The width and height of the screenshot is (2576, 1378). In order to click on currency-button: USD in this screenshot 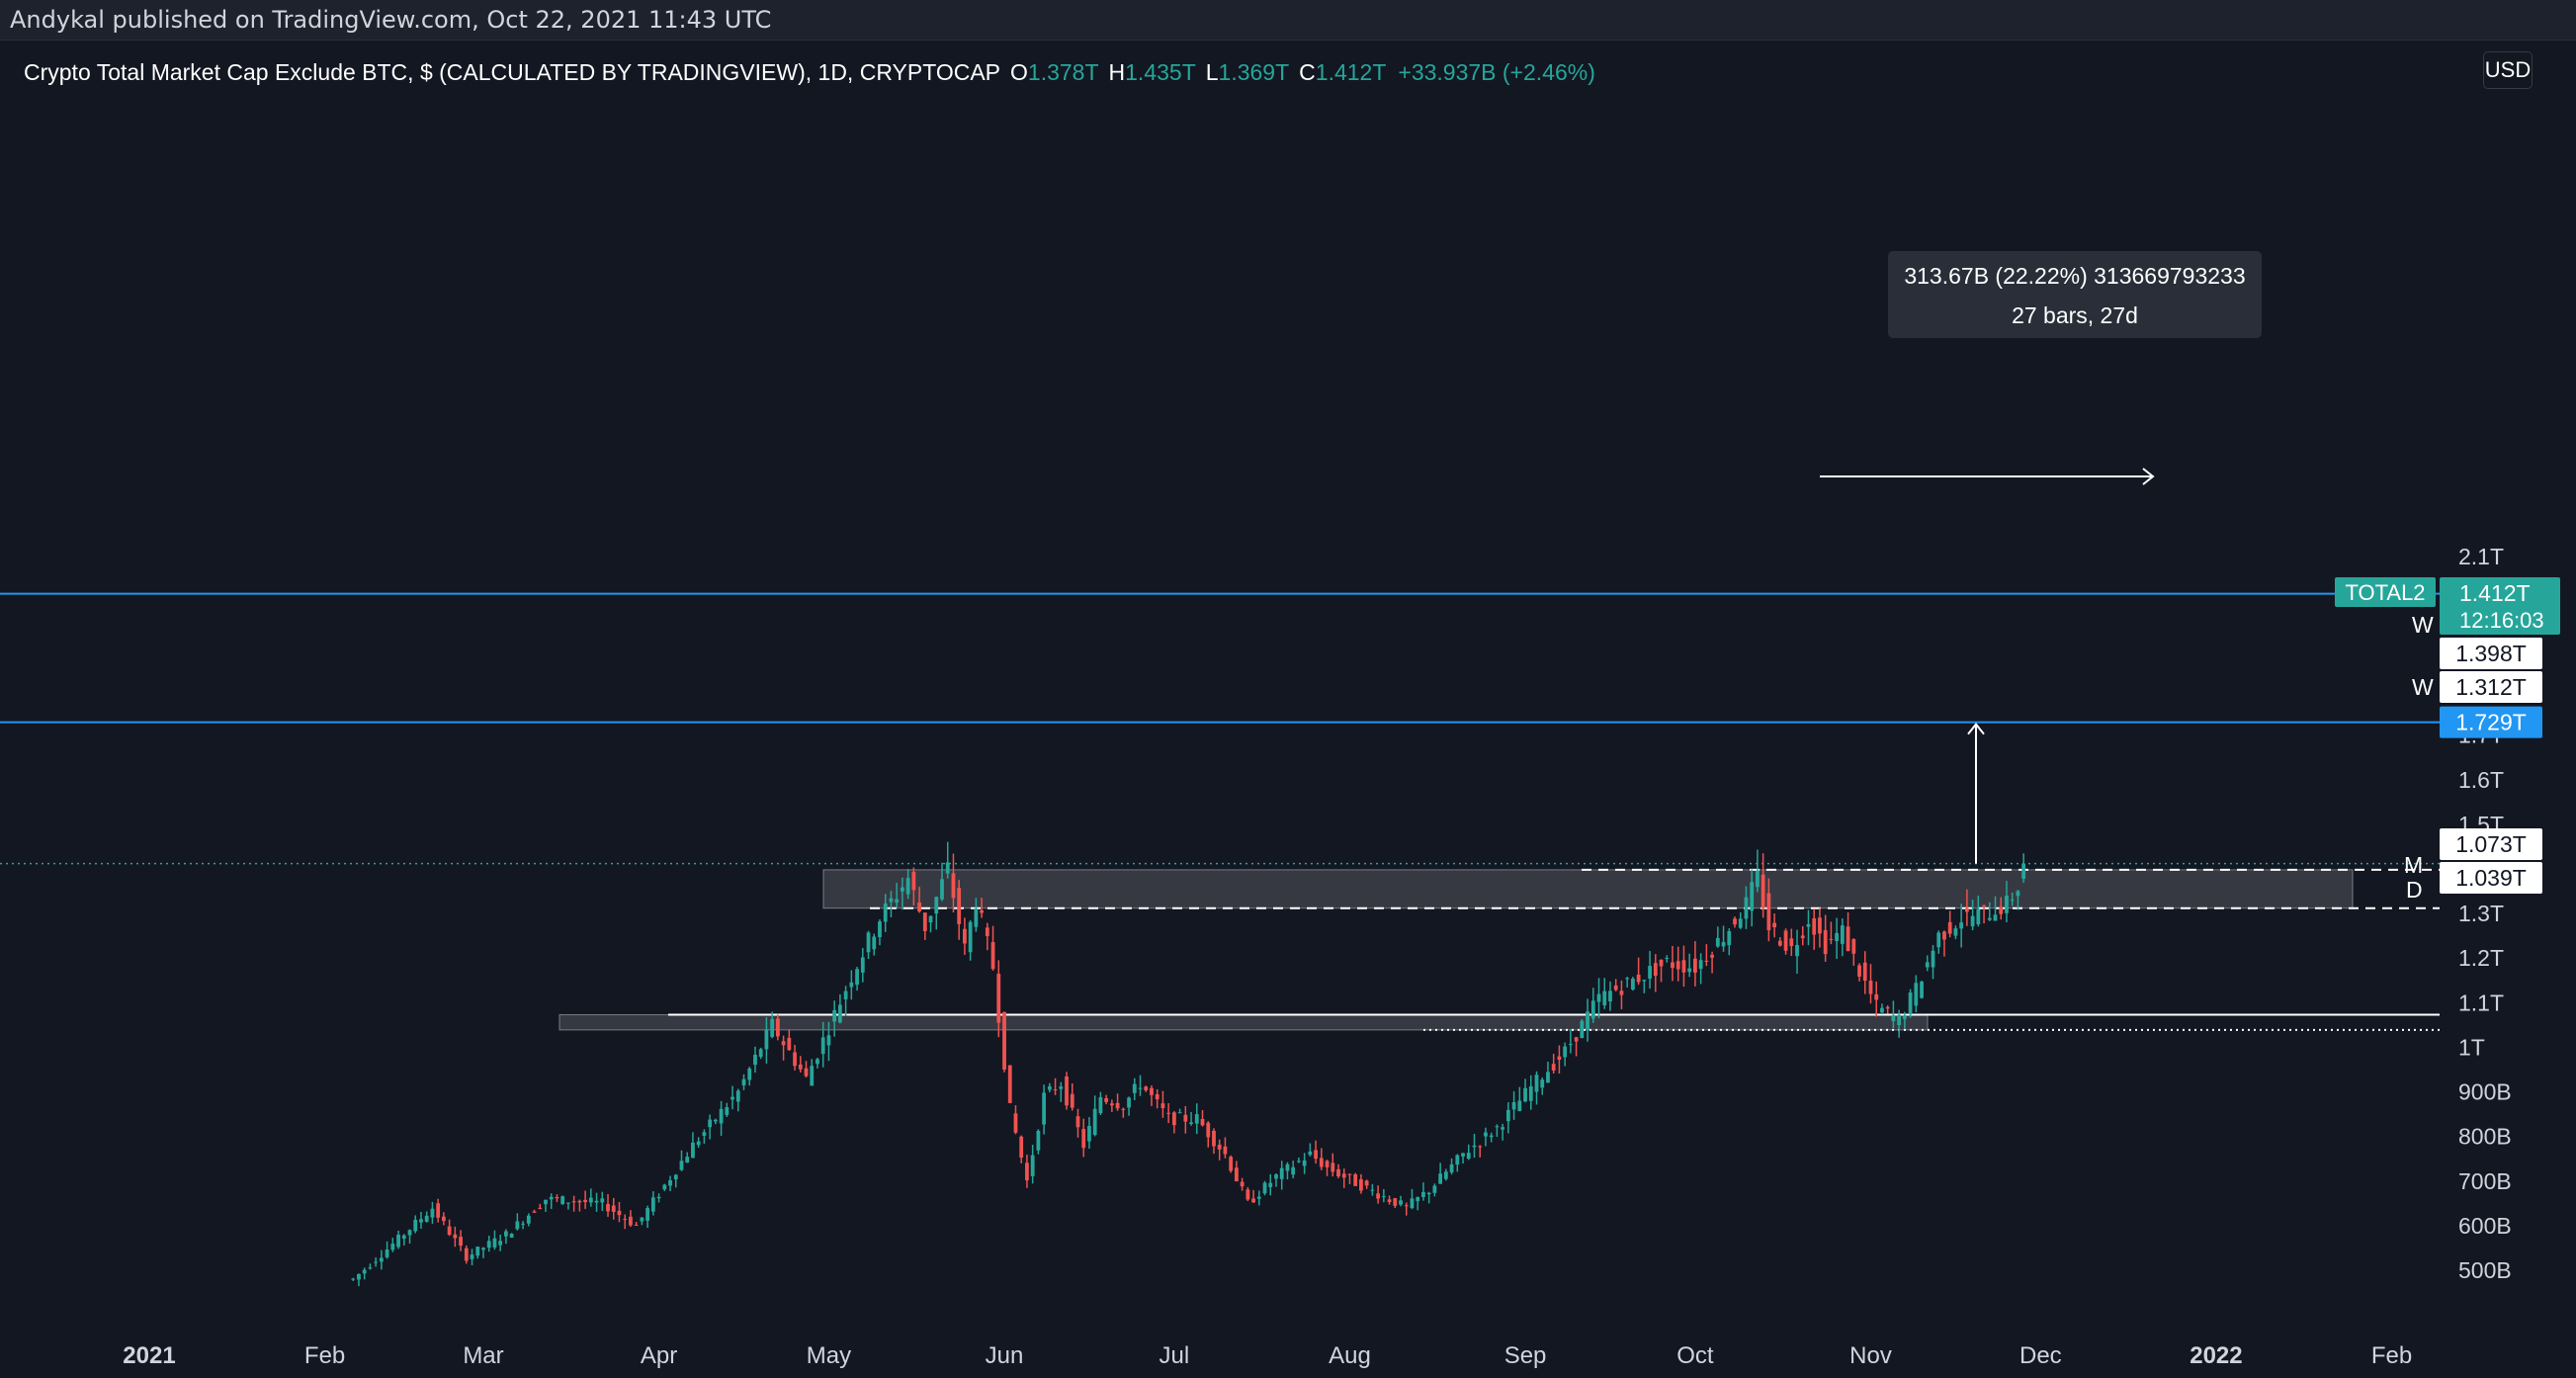, I will do `click(2508, 70)`.